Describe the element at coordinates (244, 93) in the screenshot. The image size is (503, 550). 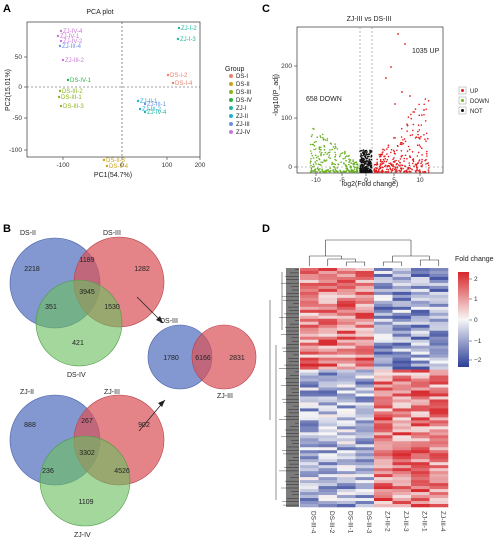
I see `pca-legend-label: DS-III` at that location.